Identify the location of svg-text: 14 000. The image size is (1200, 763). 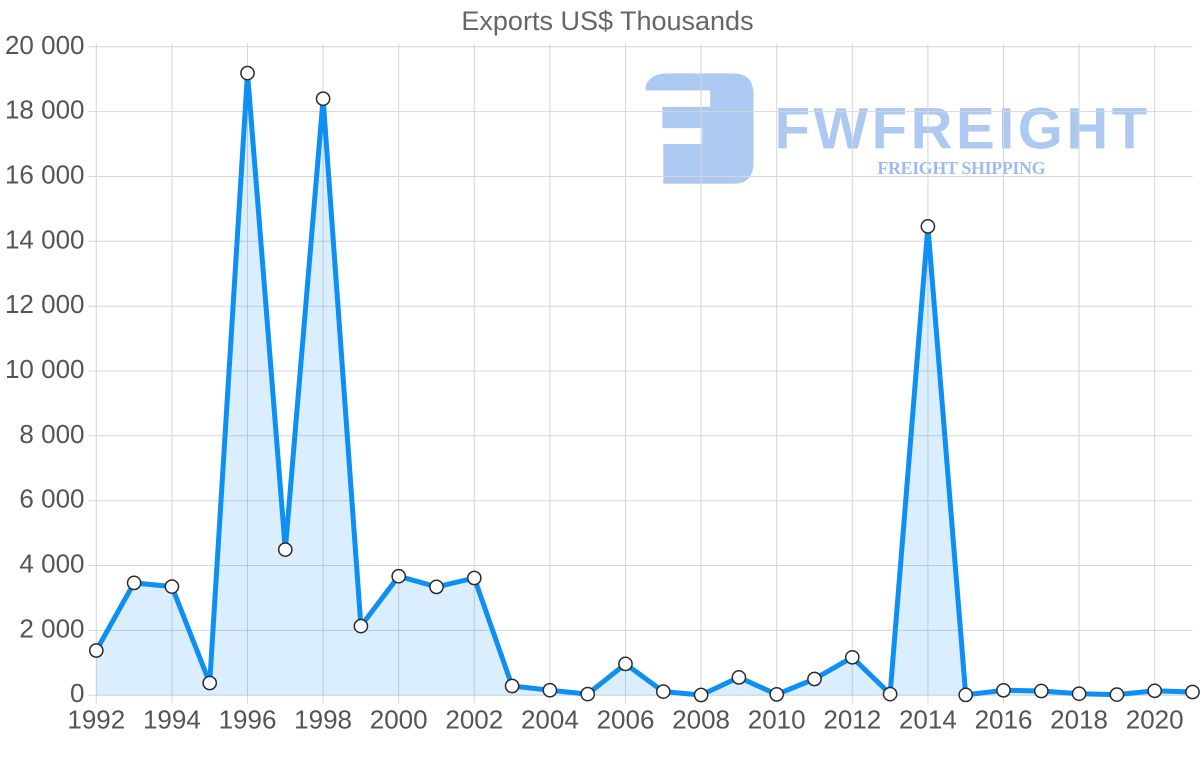
(45, 239).